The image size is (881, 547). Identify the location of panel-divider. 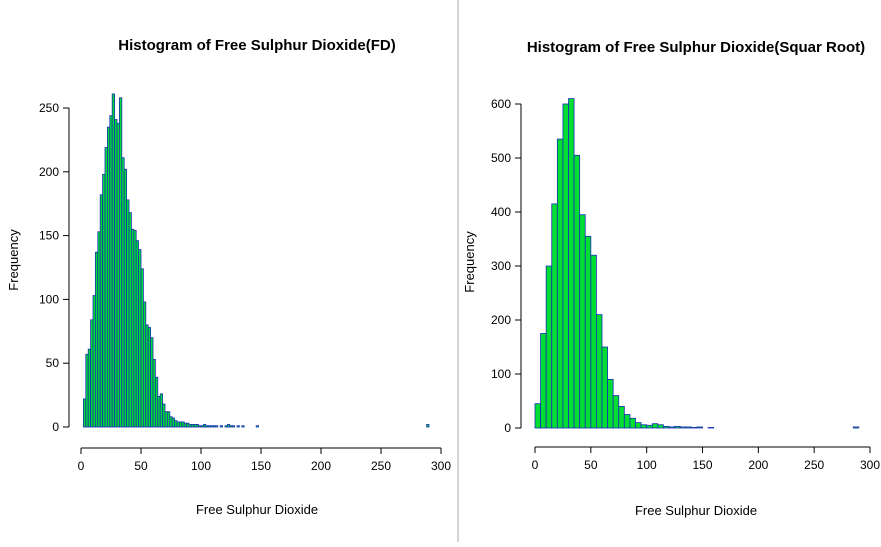
(458, 271).